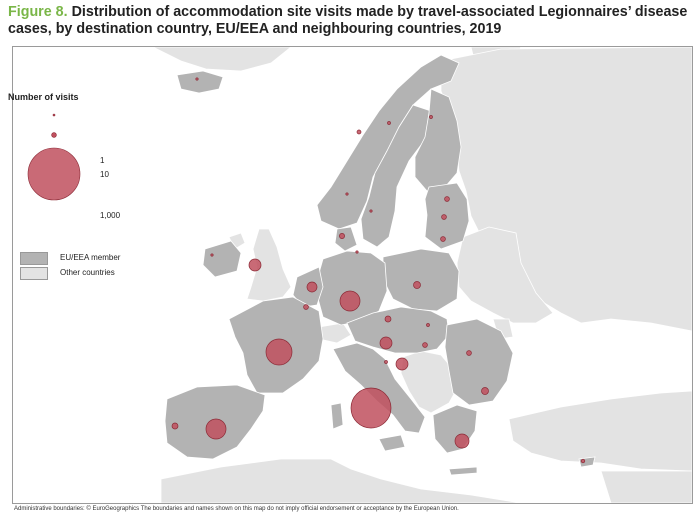 The image size is (700, 521). I want to click on figure-label: Figure 8., so click(38, 12).